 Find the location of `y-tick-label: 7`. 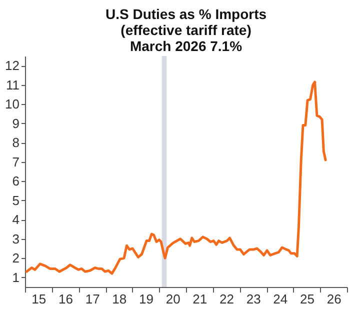

y-tick-label: 7 is located at coordinates (16, 162).